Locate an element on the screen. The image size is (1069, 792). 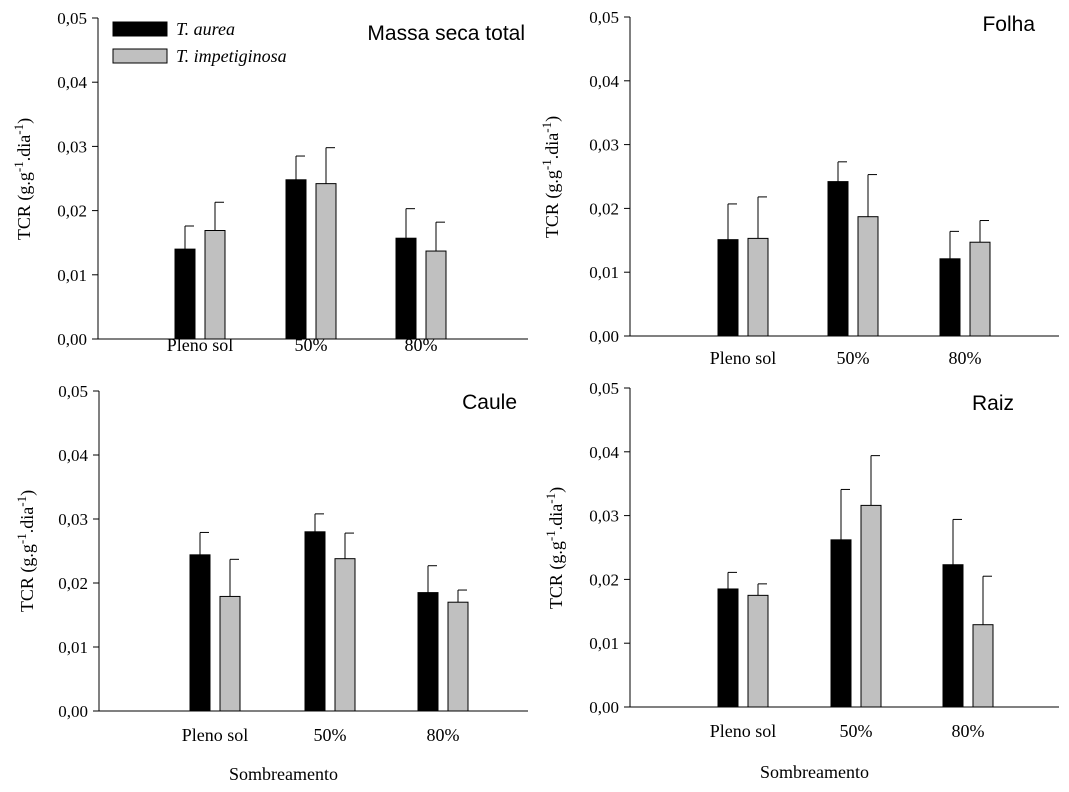
panel-title: Folha is located at coordinates (1008, 24).